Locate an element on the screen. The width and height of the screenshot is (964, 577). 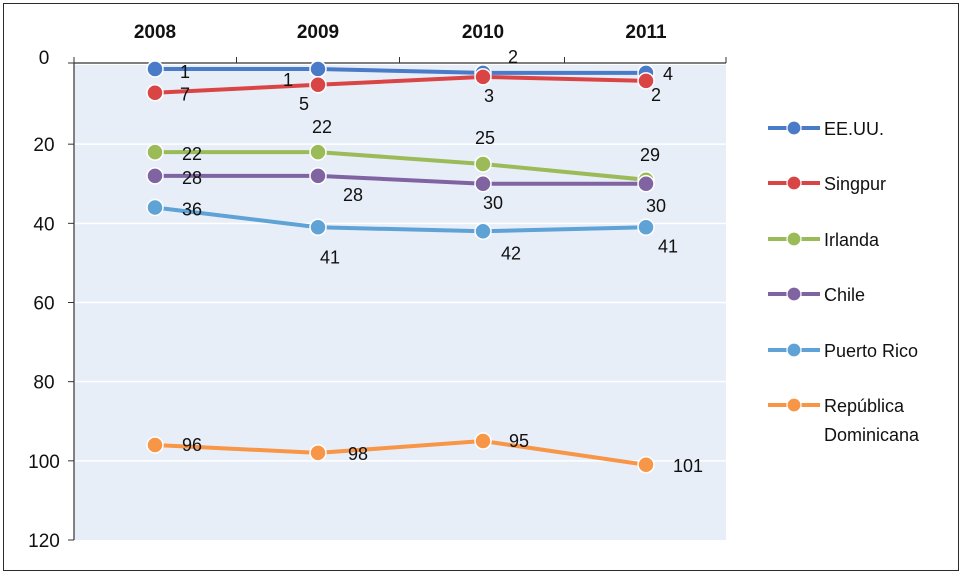
data-label: 96 is located at coordinates (192, 445).